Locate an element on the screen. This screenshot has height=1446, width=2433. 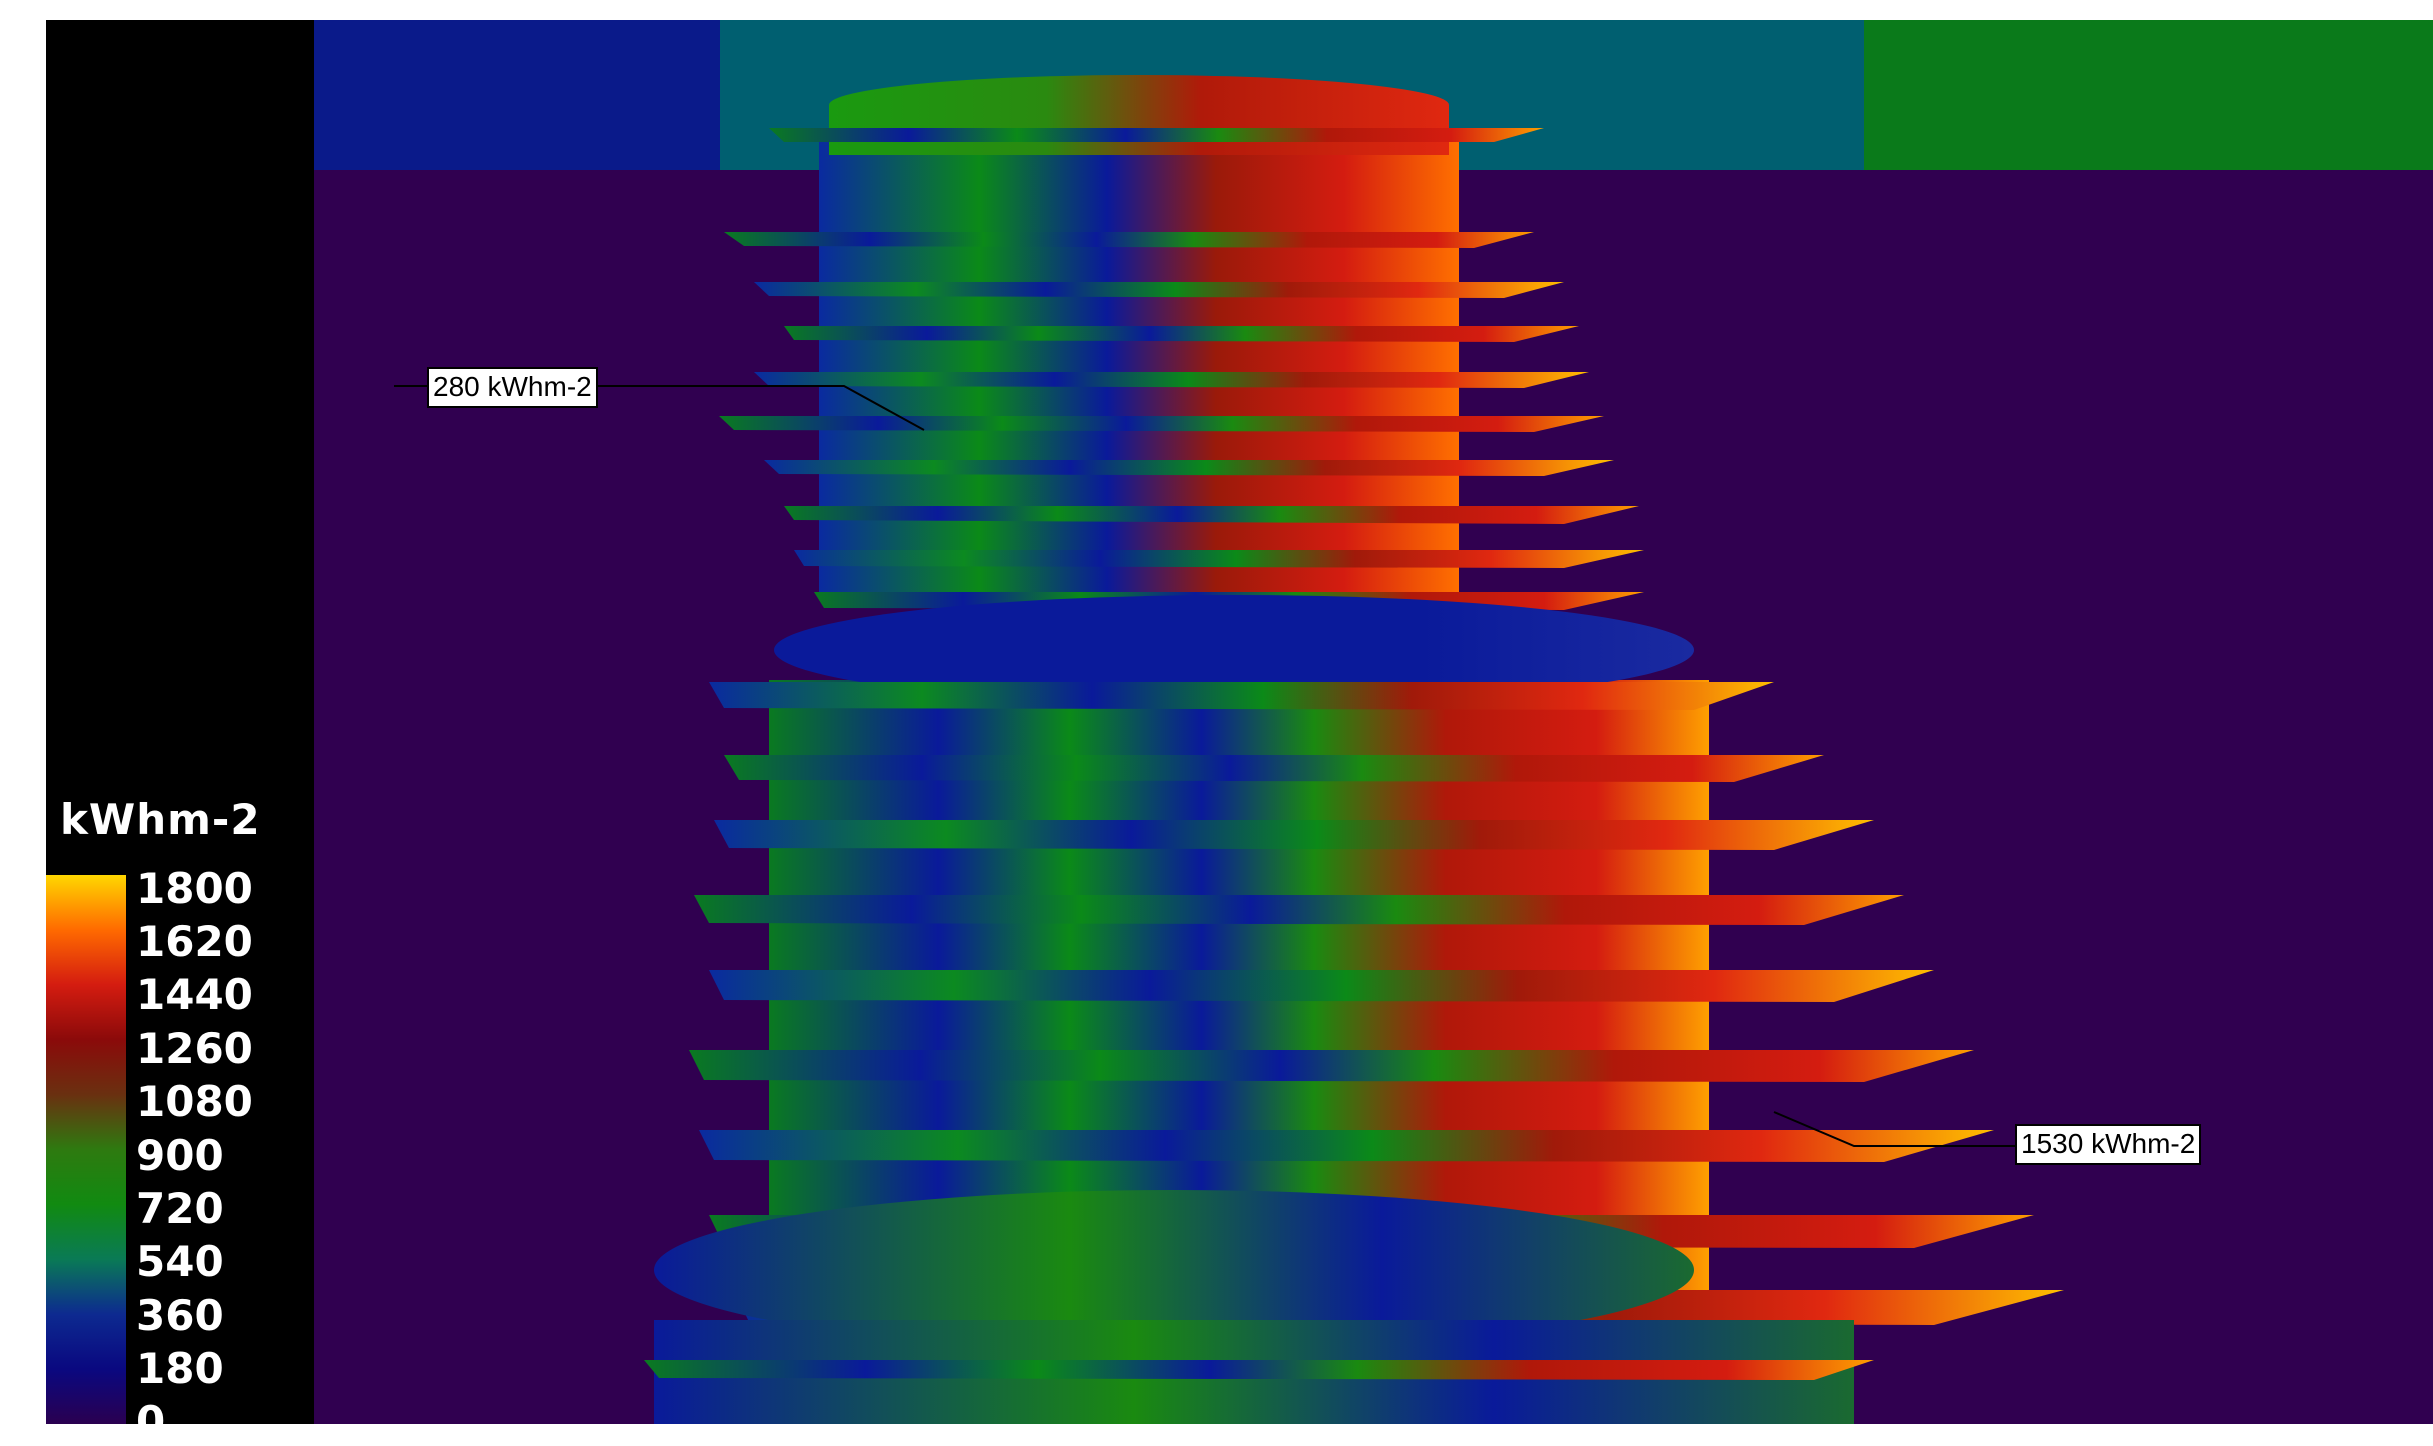
sky-band-right is located at coordinates (2148, 95).